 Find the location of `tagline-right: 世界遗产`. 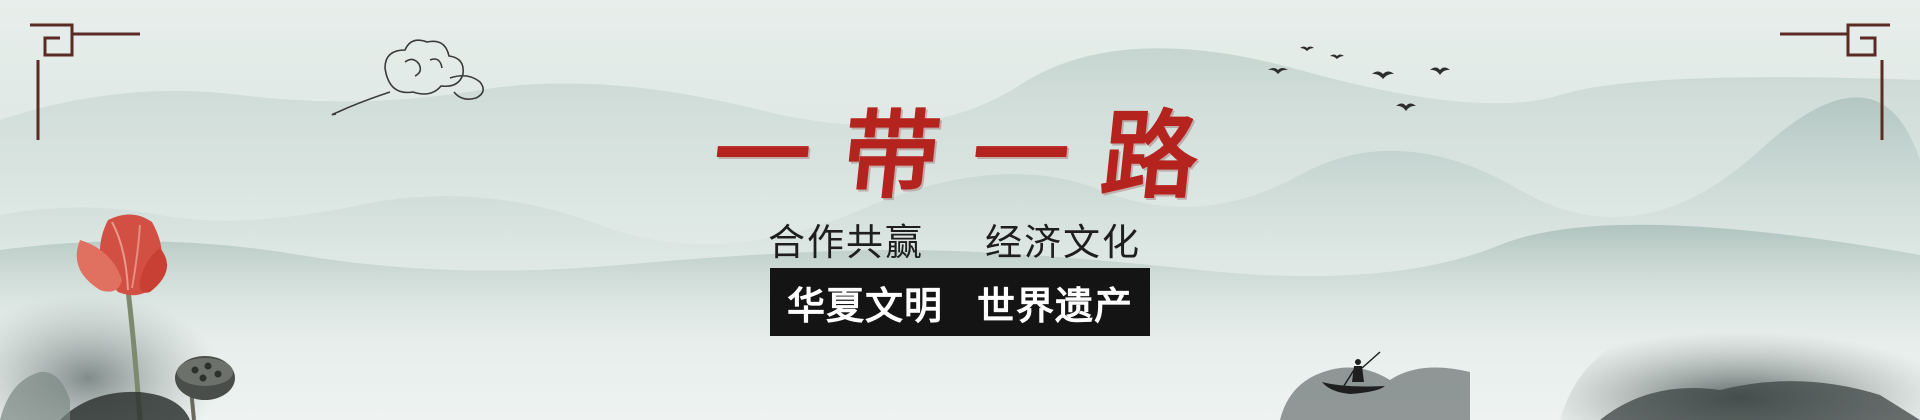

tagline-right: 世界遗产 is located at coordinates (1054, 305).